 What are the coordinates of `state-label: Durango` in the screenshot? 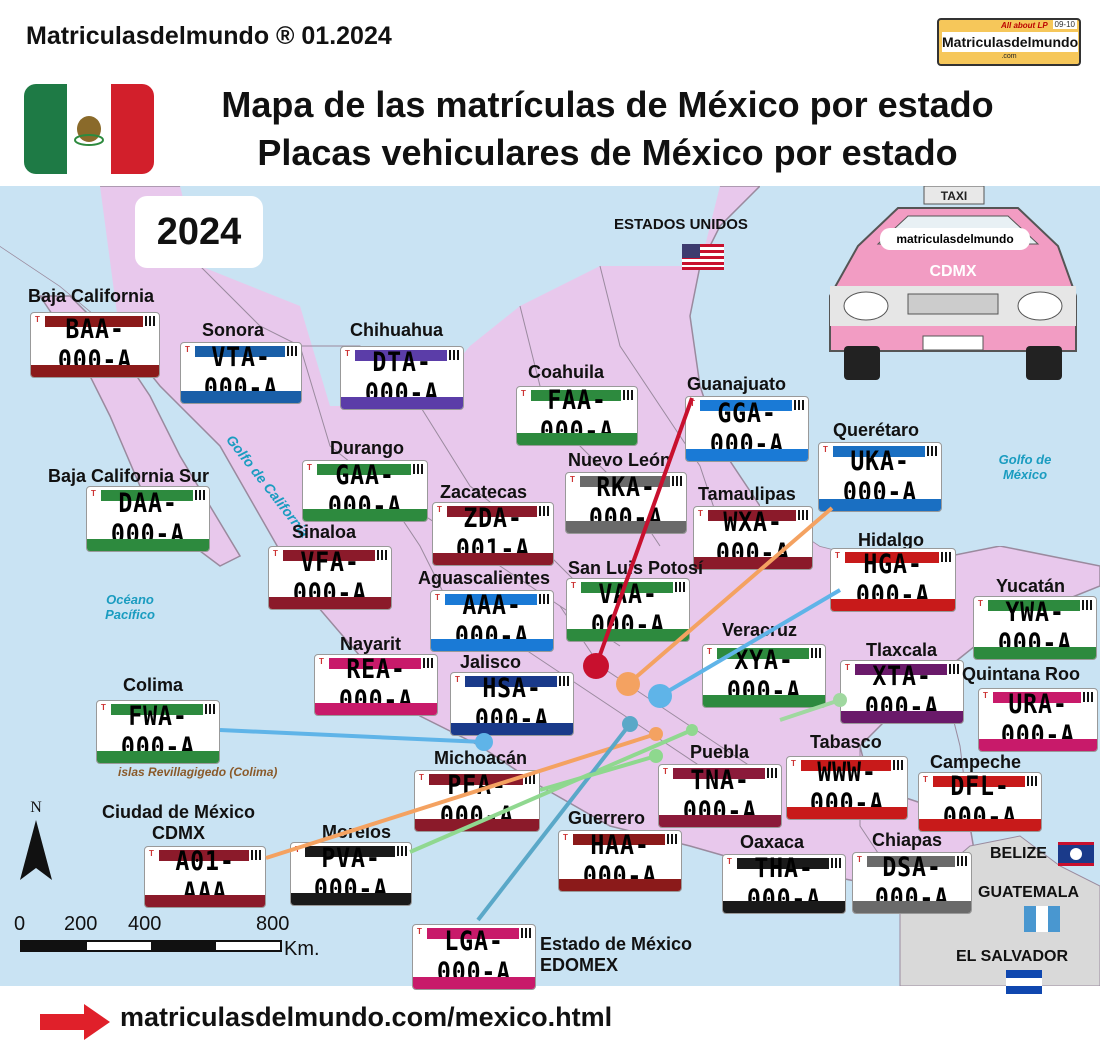 It's located at (367, 448).